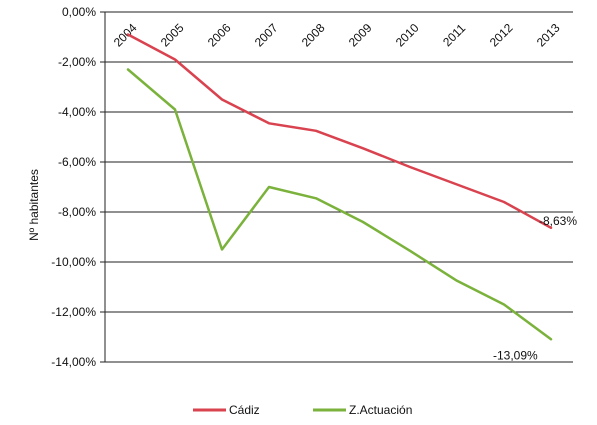 The image size is (597, 425). Describe the element at coordinates (73, 362) in the screenshot. I see `y-tick-label: -14,00%` at that location.